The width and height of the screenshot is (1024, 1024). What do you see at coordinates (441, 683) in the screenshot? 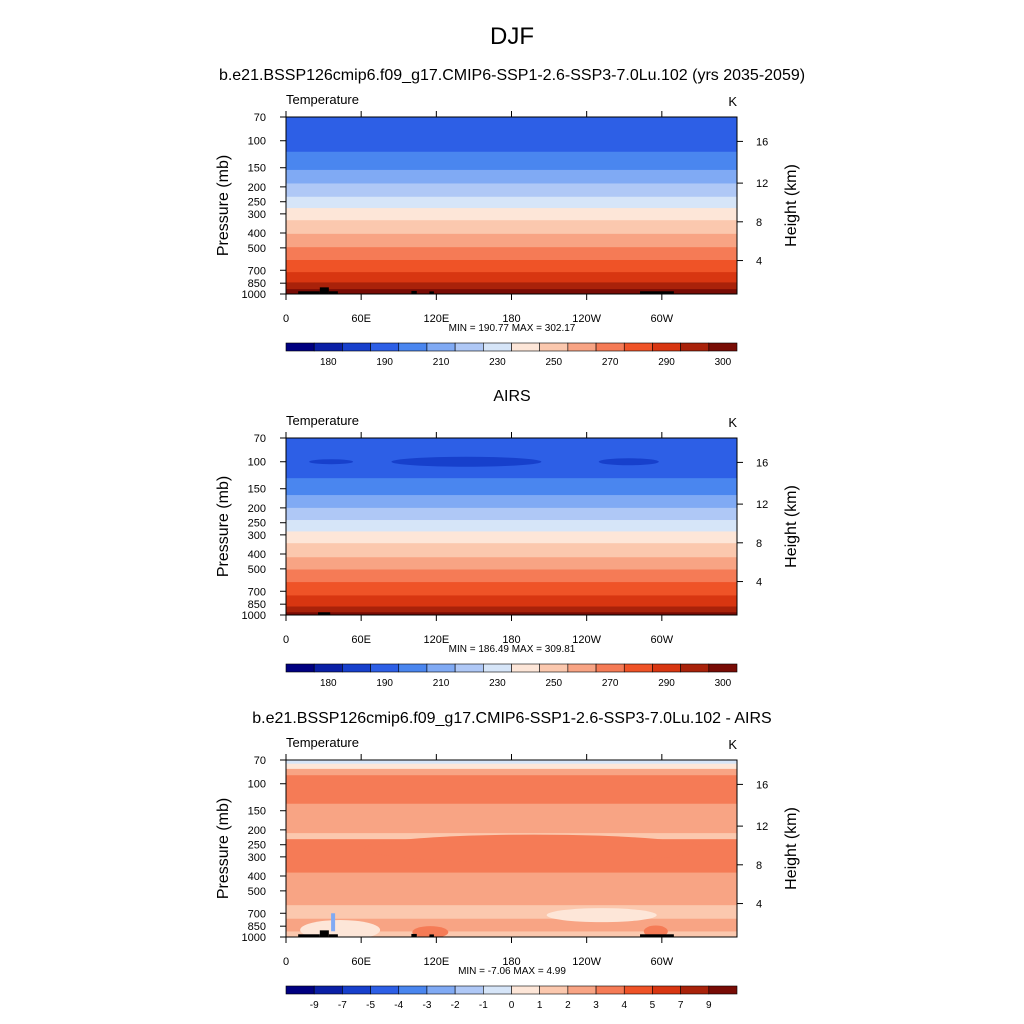
I see `colorbar-label: 210` at bounding box center [441, 683].